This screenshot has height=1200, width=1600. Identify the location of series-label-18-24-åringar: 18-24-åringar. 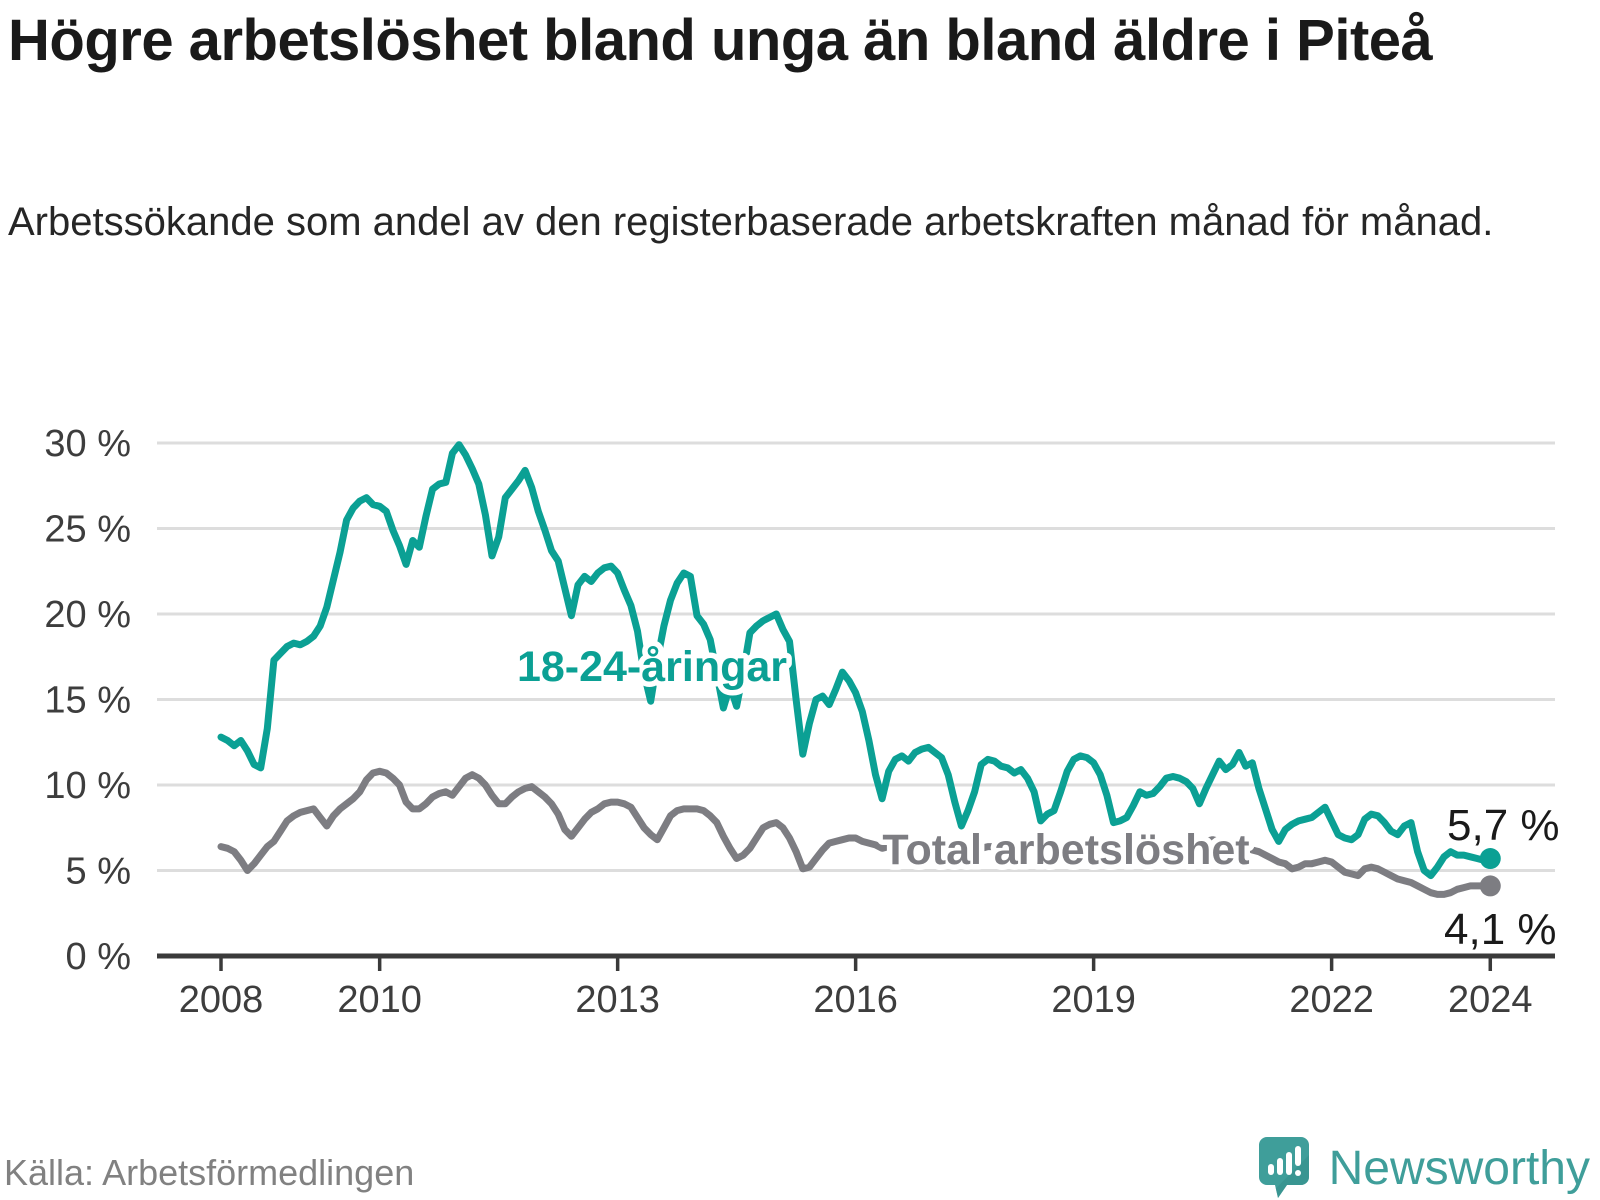
(652, 667).